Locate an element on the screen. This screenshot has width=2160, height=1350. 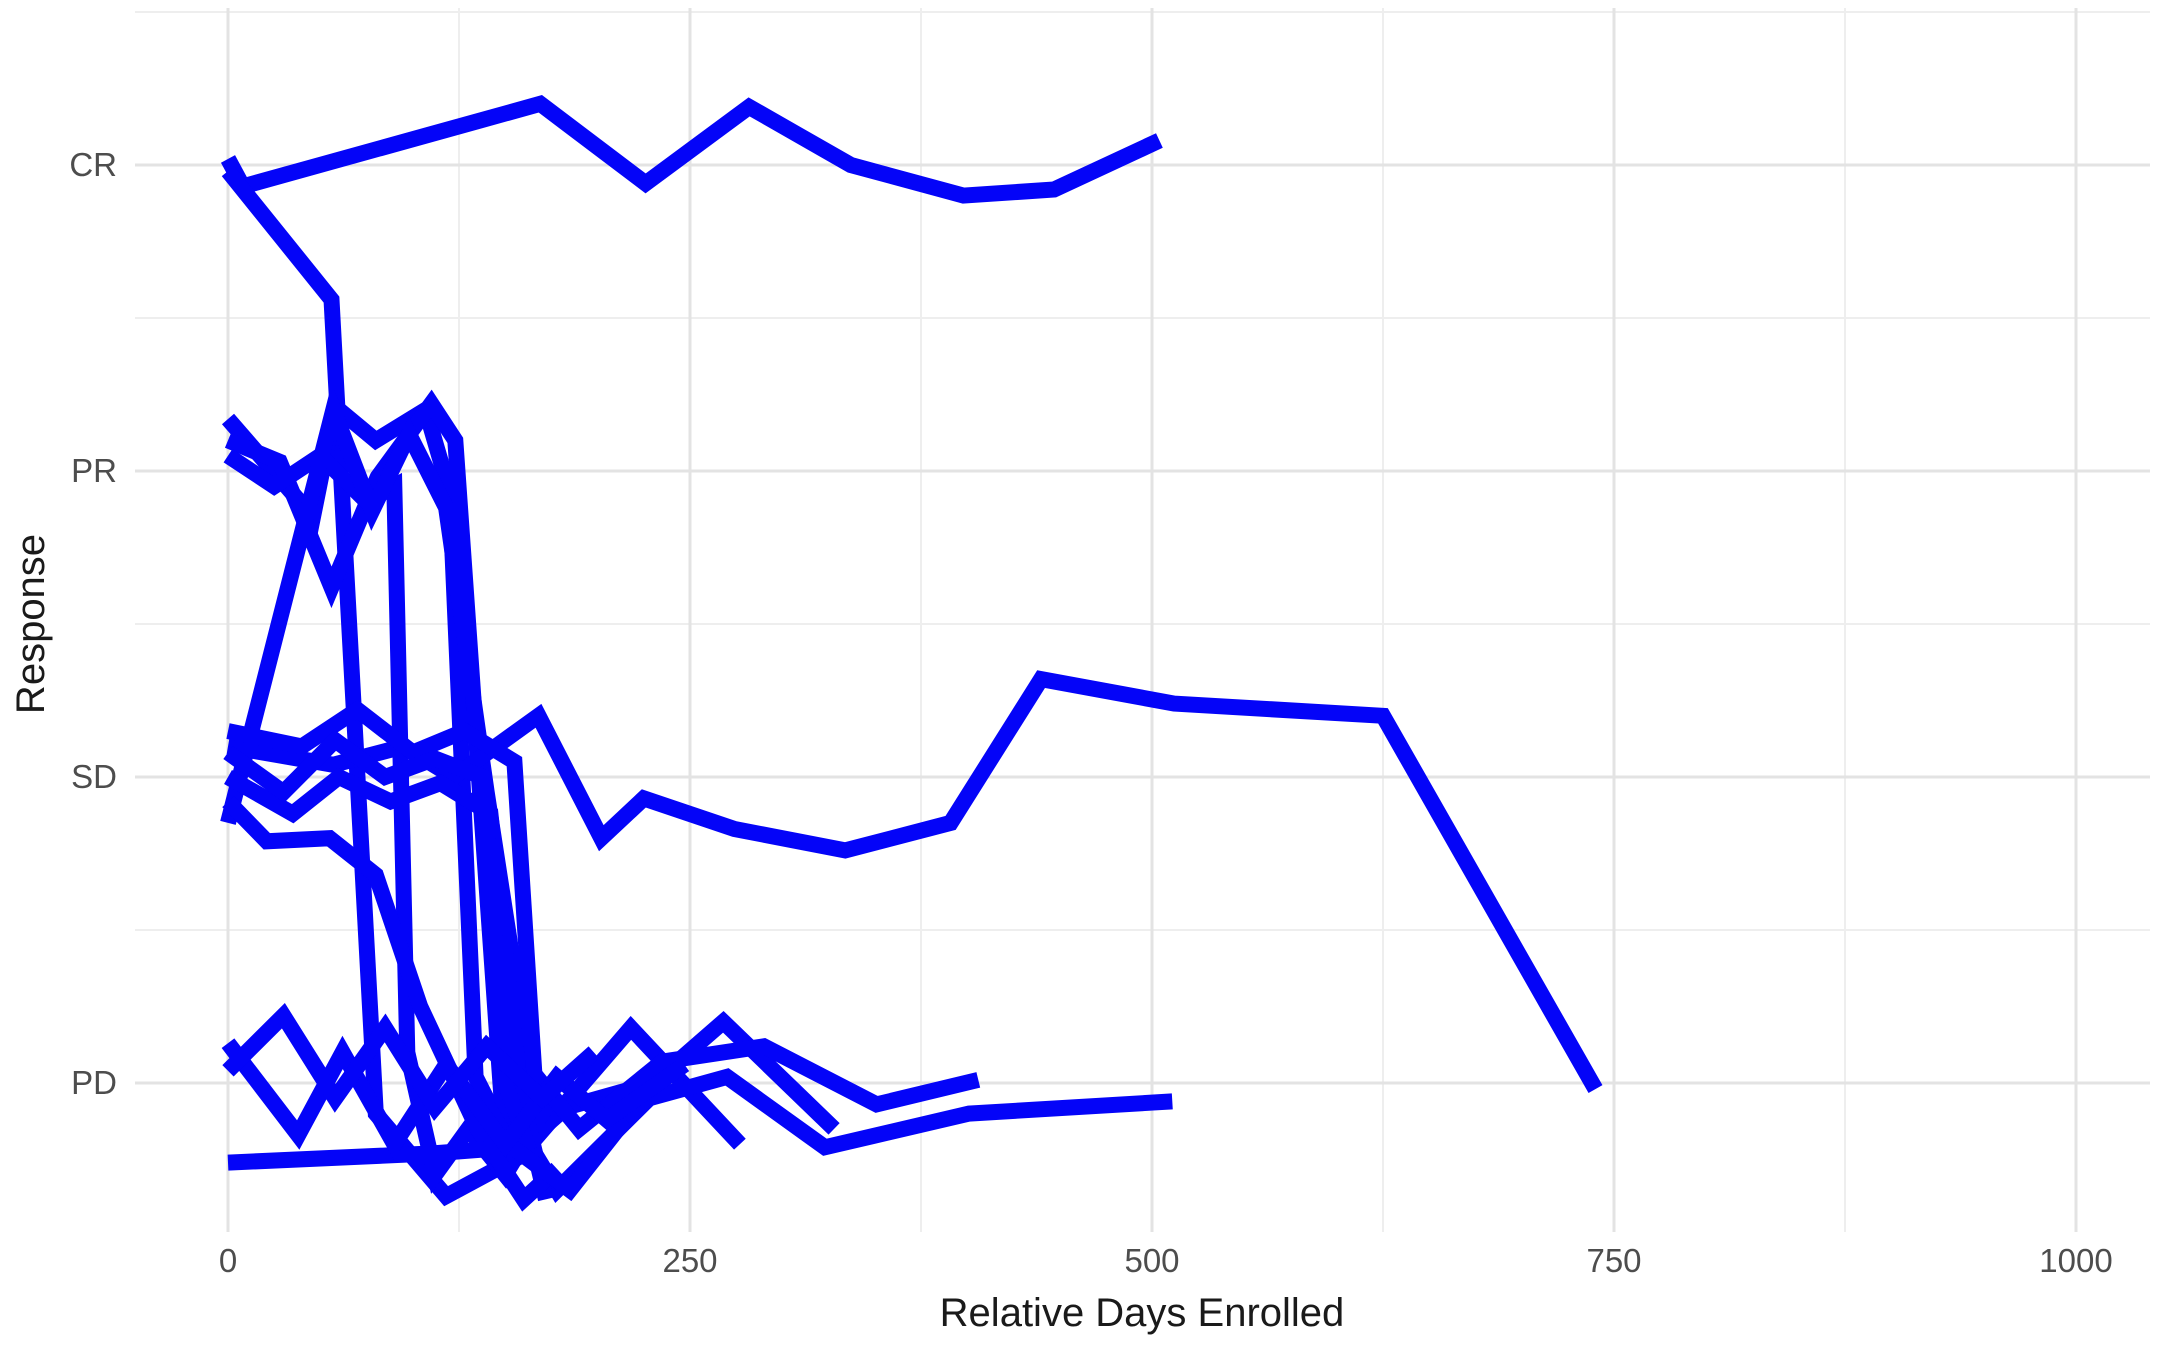
x-tick-label: 1000 is located at coordinates (2075, 1260).